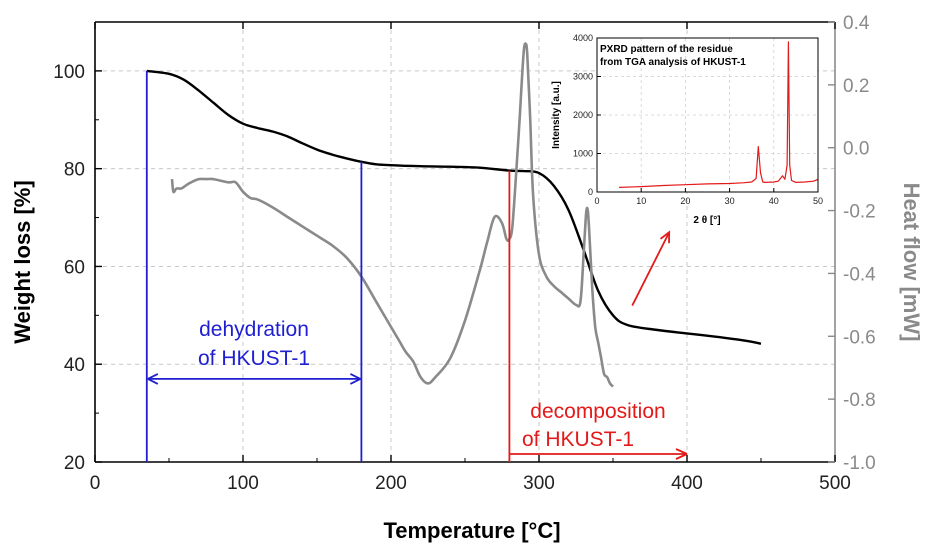 The width and height of the screenshot is (925, 547). I want to click on inset-pointer-arrowhead, so click(665, 237).